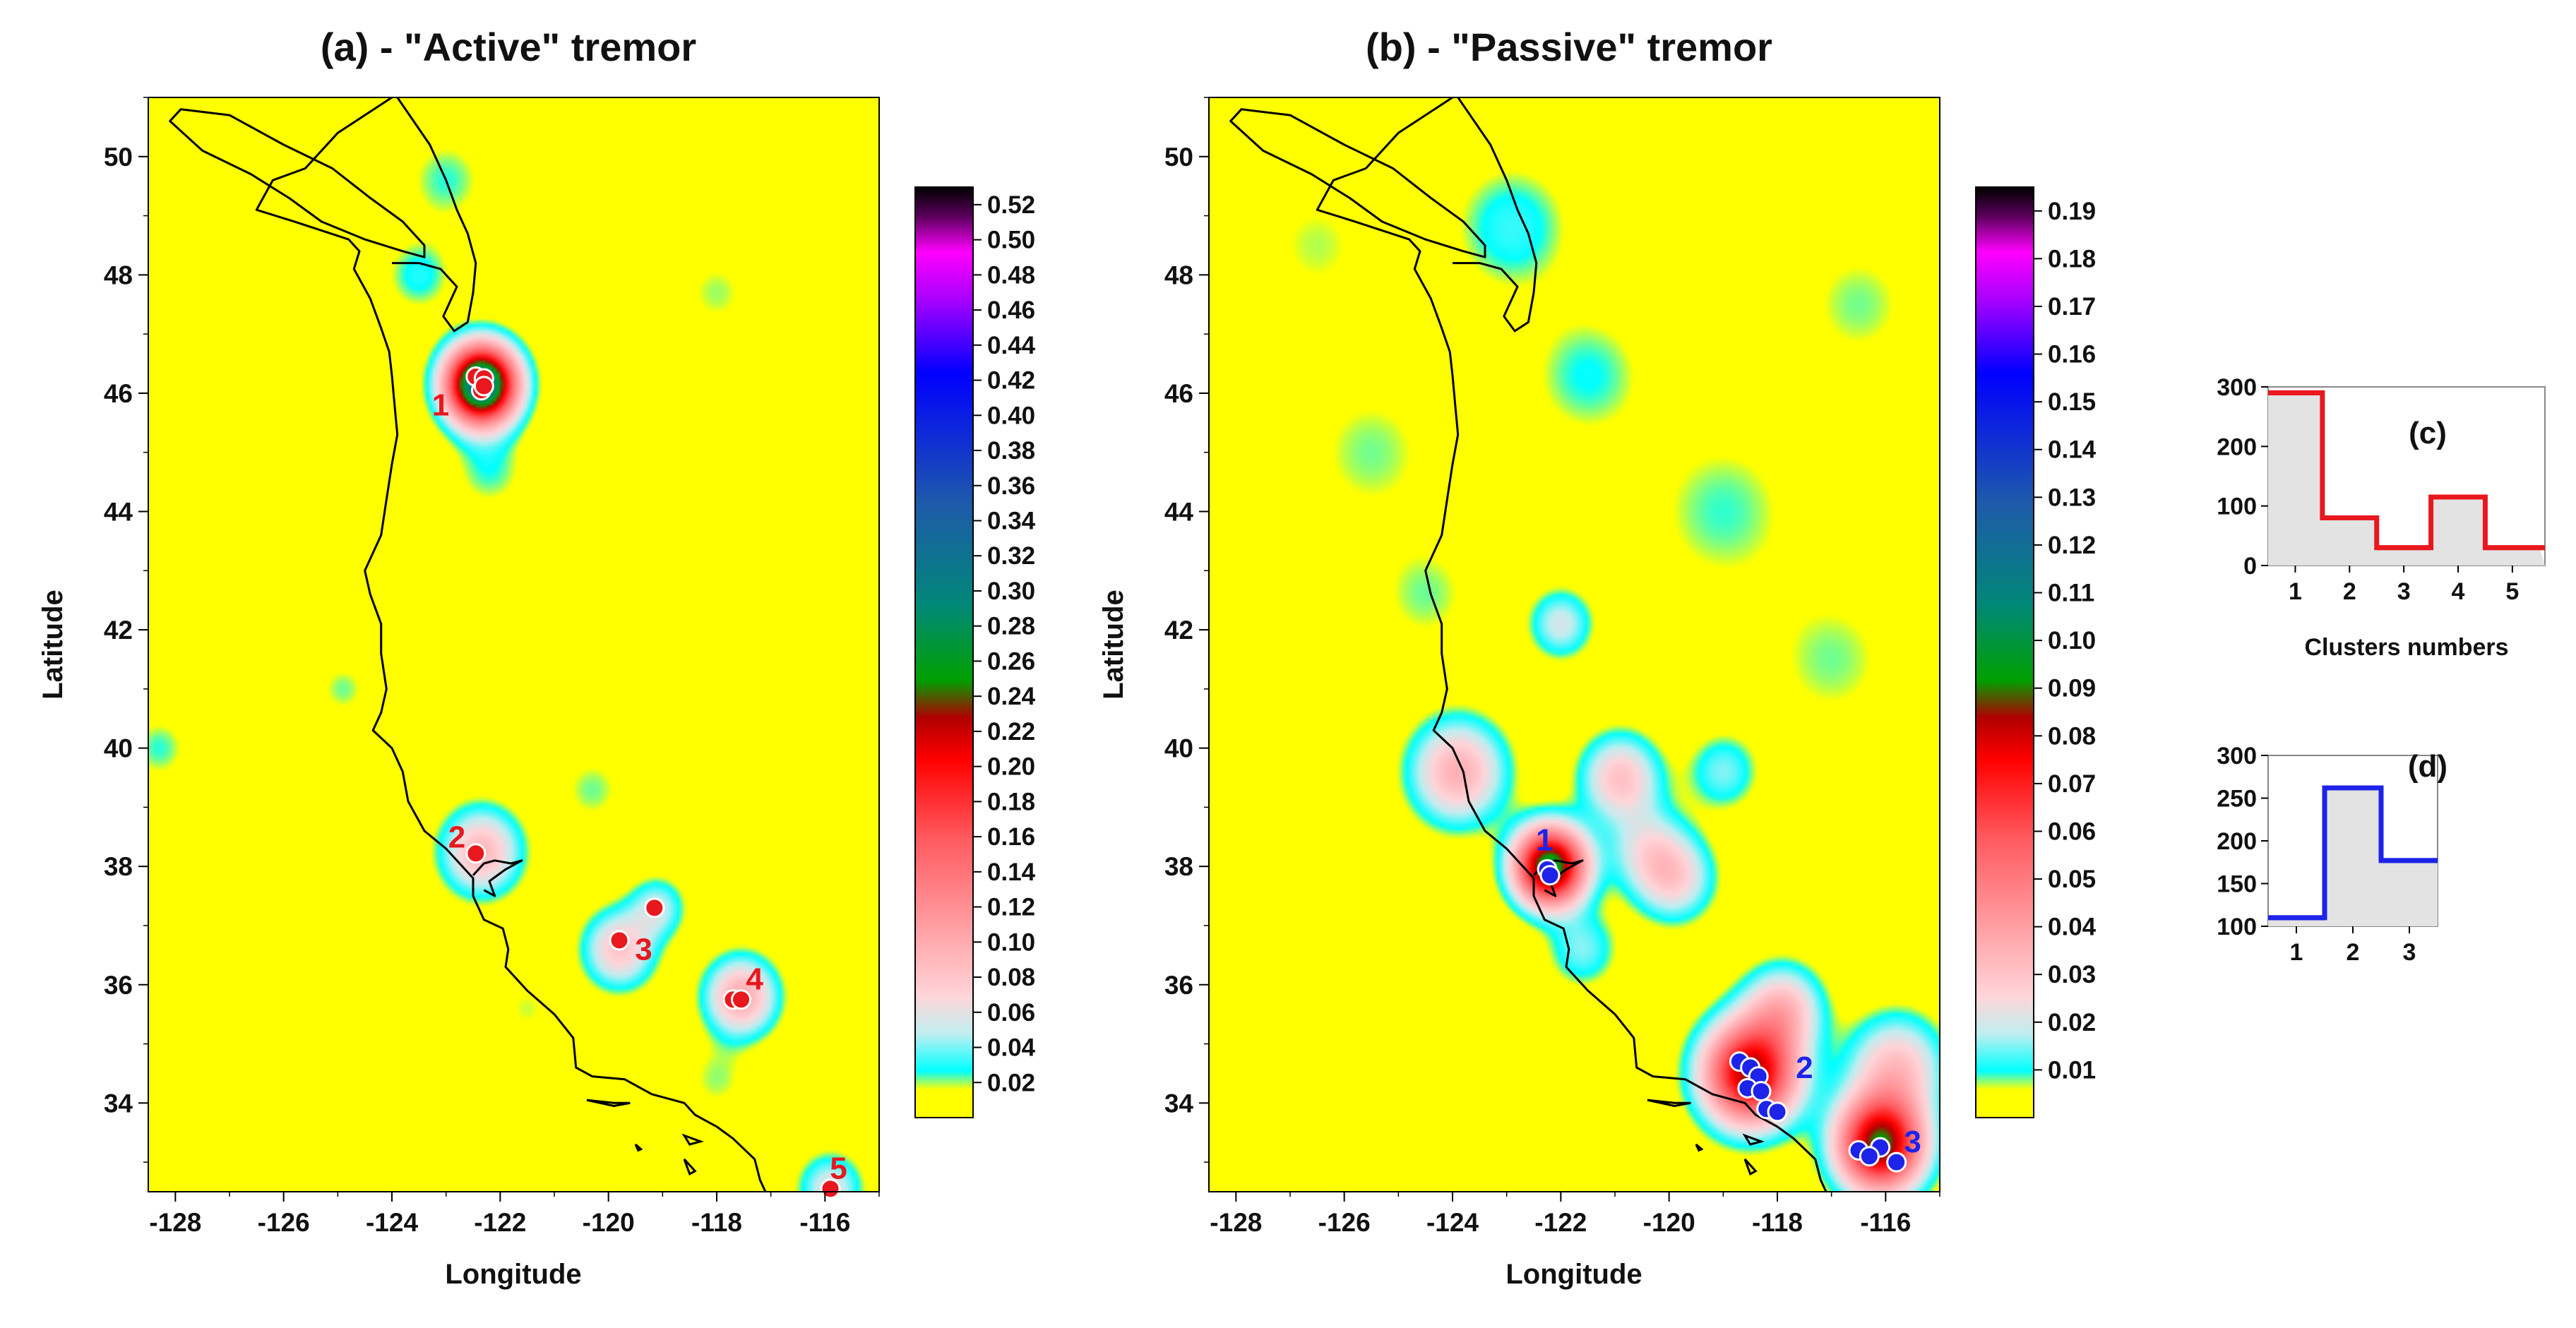 This screenshot has height=1328, width=2576. What do you see at coordinates (1728, 997) in the screenshot?
I see `passive-tremor-clusters: 1 2 3` at bounding box center [1728, 997].